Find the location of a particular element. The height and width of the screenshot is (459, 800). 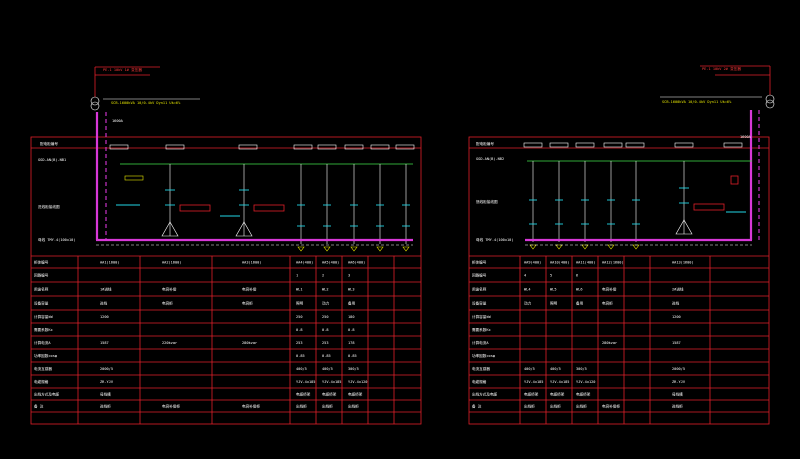

table-cell: WL6 is located at coordinates (579, 289).